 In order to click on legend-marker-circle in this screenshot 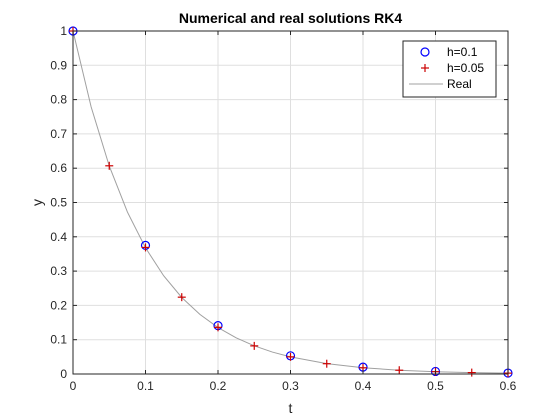, I will do `click(425, 52)`.